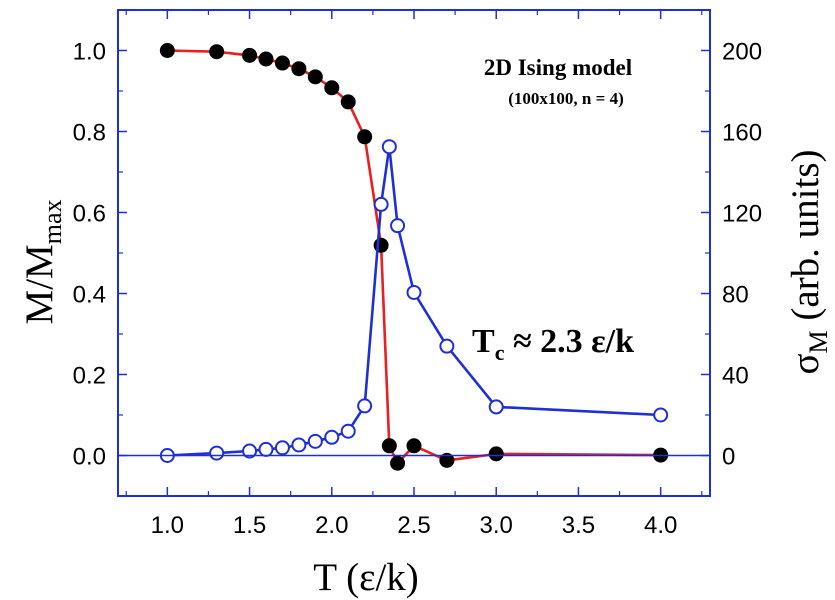 This screenshot has height=600, width=835. Describe the element at coordinates (500, 352) in the screenshot. I see `annotation-subscript: c` at that location.